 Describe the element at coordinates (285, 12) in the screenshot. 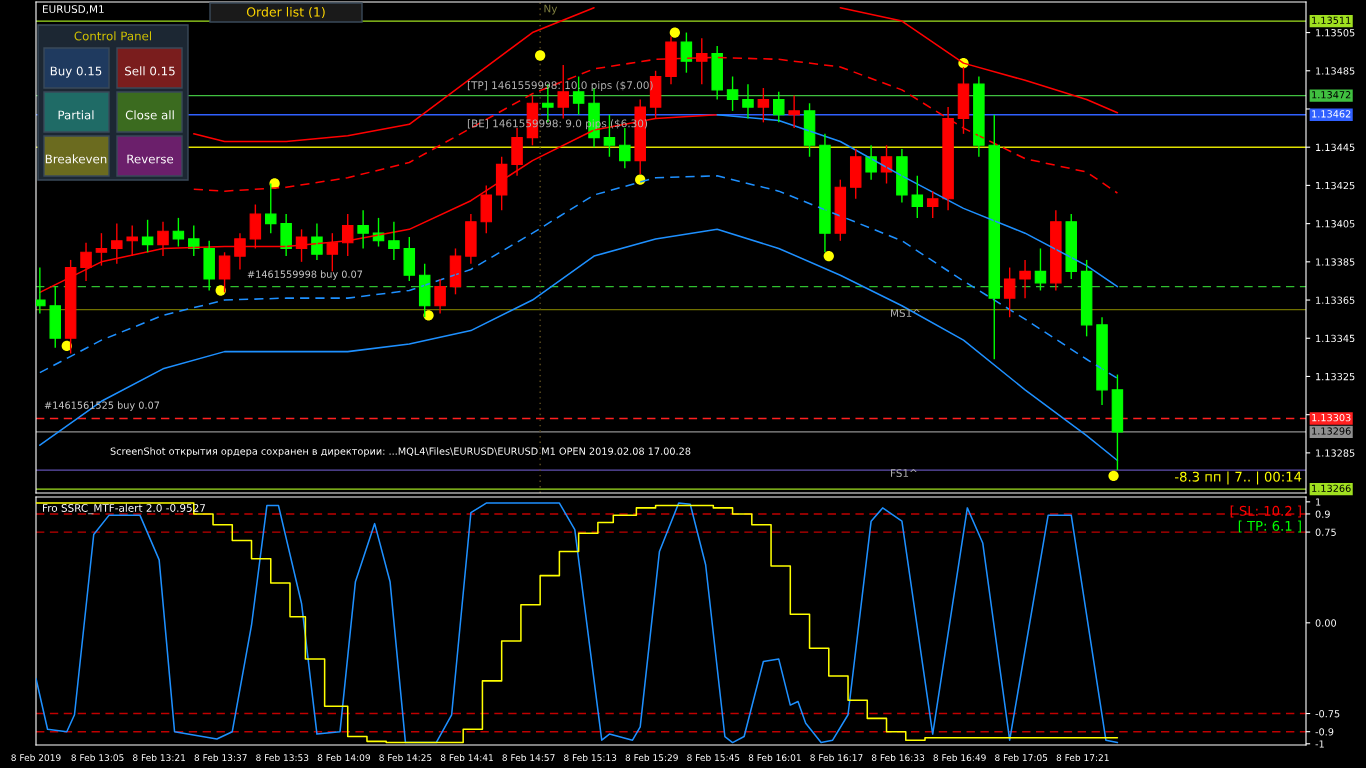

I see `annotation: Order list (1)` at that location.